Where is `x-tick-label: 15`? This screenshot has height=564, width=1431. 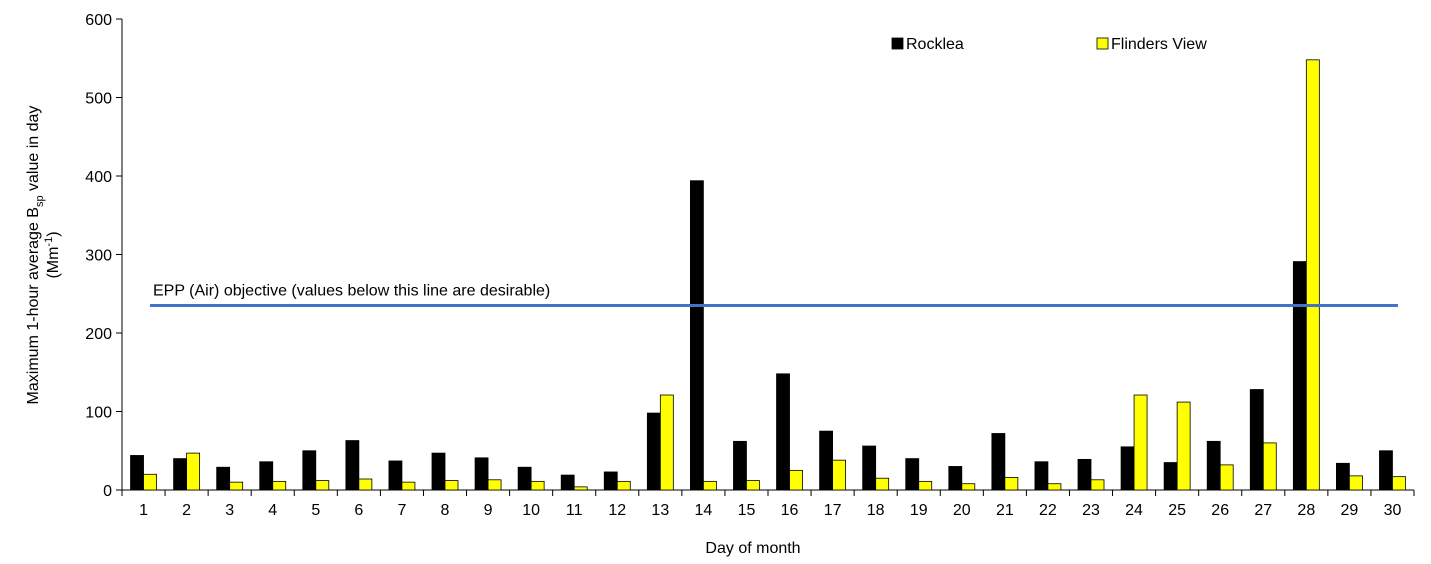
x-tick-label: 15 is located at coordinates (747, 510).